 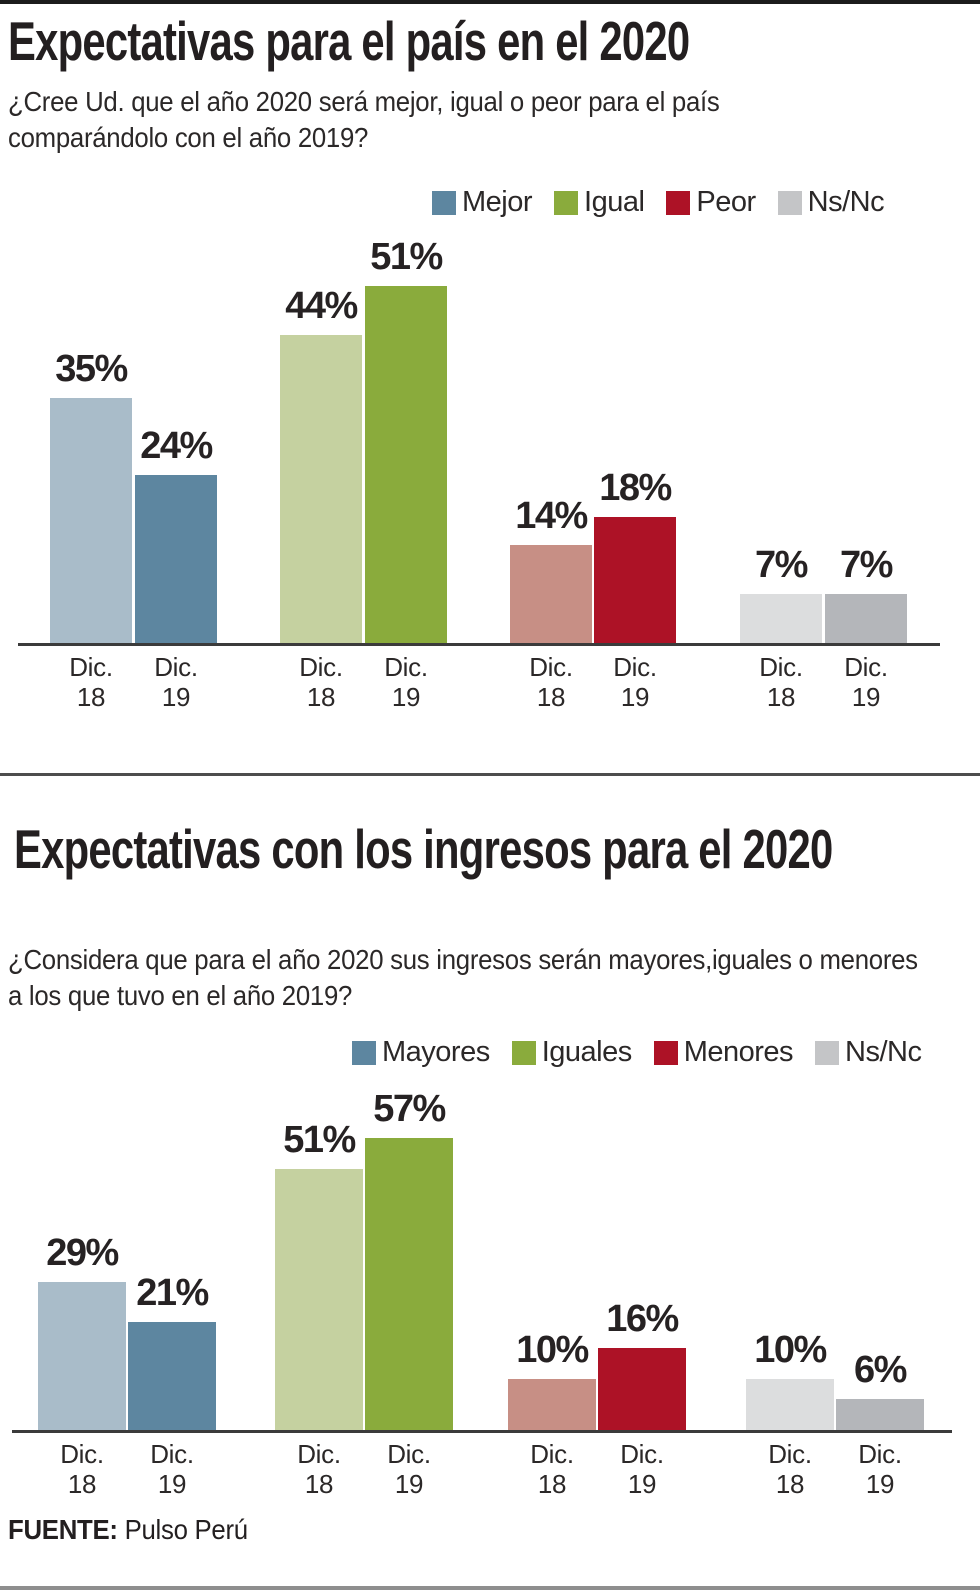 What do you see at coordinates (726, 202) in the screenshot?
I see `legend-label-peor: Peor` at bounding box center [726, 202].